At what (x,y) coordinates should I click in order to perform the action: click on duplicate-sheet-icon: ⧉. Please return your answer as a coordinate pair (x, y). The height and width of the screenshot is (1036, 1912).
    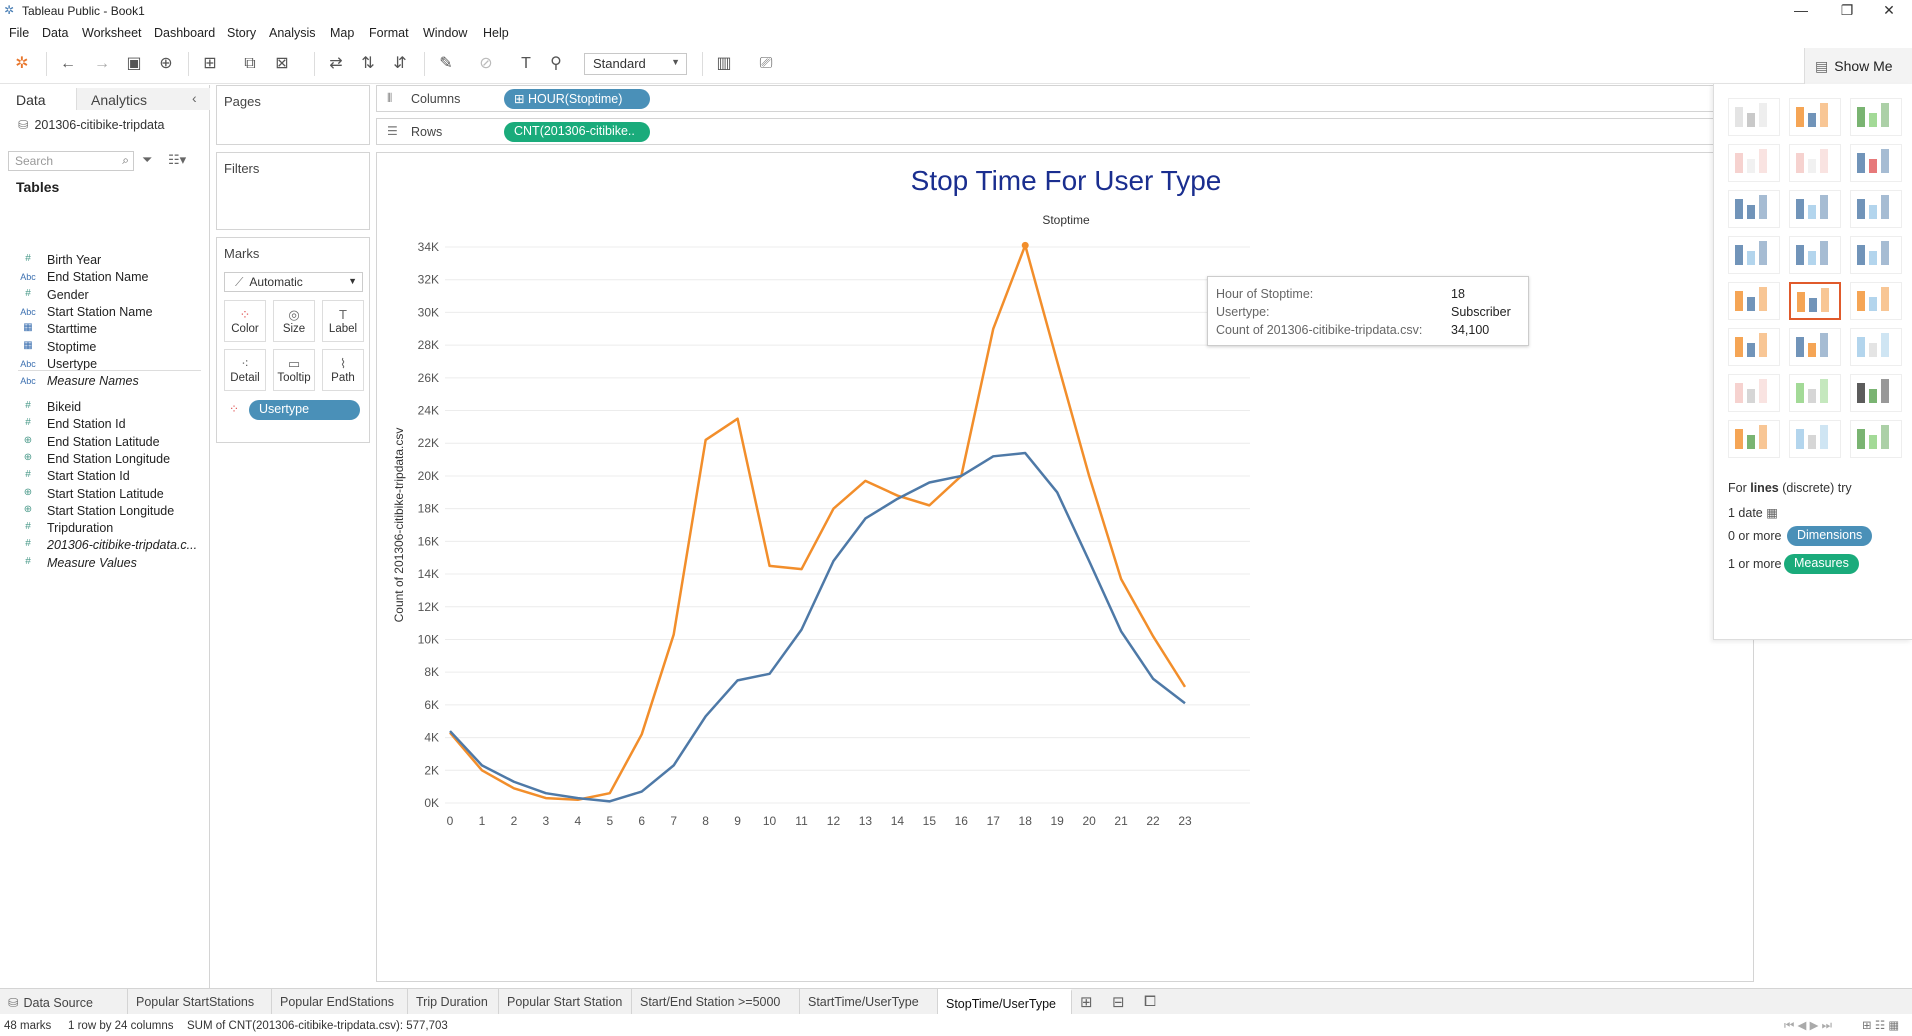
    Looking at the image, I should click on (250, 63).